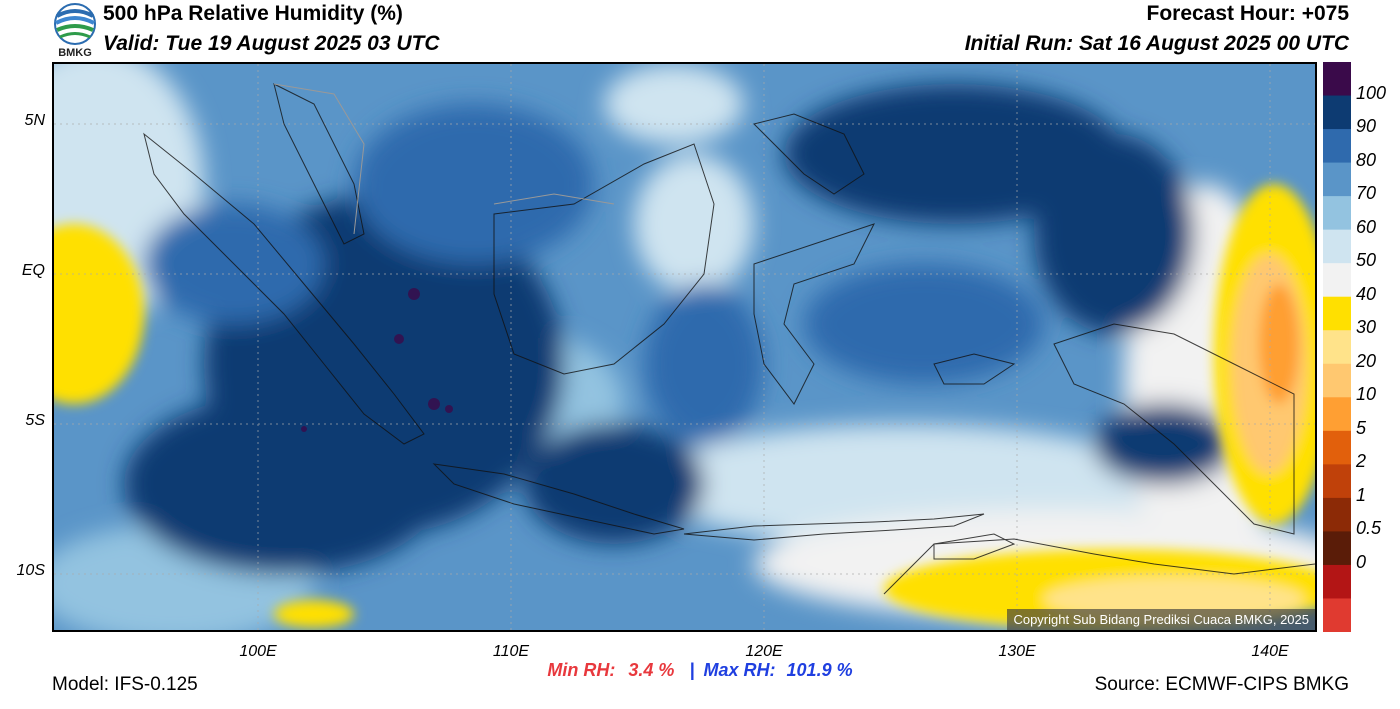  Describe the element at coordinates (1366, 126) in the screenshot. I see `colorbar-label: 90` at that location.